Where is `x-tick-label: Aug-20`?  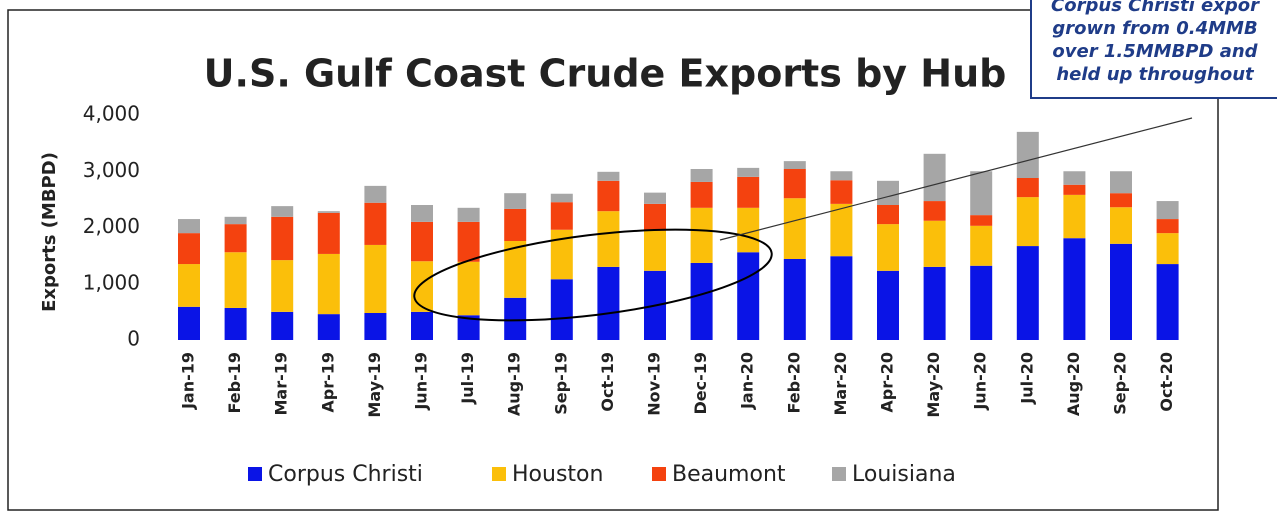
x-tick-label: Aug-20 is located at coordinates (1073, 384).